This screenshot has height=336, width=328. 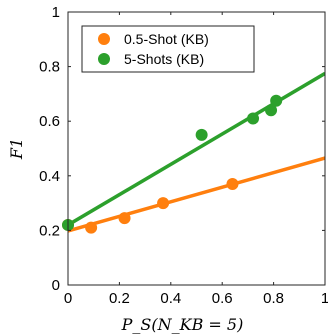 I want to click on legend: 0.5-Shot (KB) 5-Shots (KB), so click(x=168, y=49).